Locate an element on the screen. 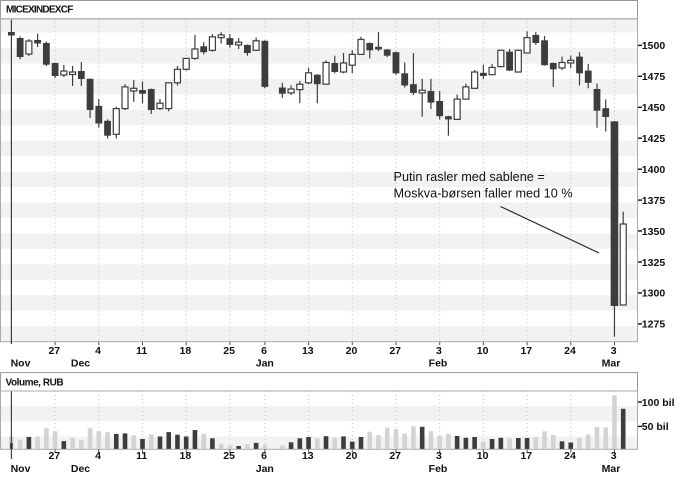 Image resolution: width=680 pixels, height=479 pixels. svg-text: 1325 is located at coordinates (654, 263).